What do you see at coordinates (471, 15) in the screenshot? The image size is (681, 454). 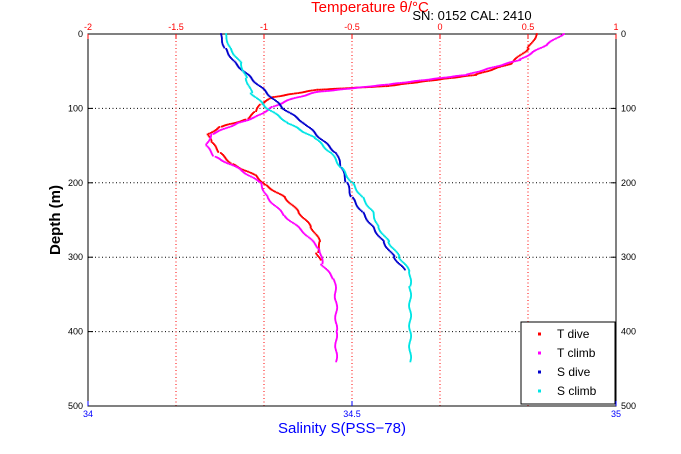 I see `sensor-info: SN: 0152 CAL: 2410` at bounding box center [471, 15].